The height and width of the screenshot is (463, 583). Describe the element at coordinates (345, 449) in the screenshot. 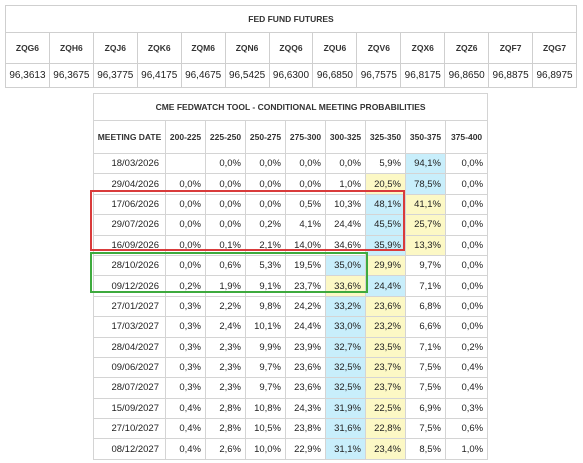

I see `probability-cell: 31,1%` at that location.